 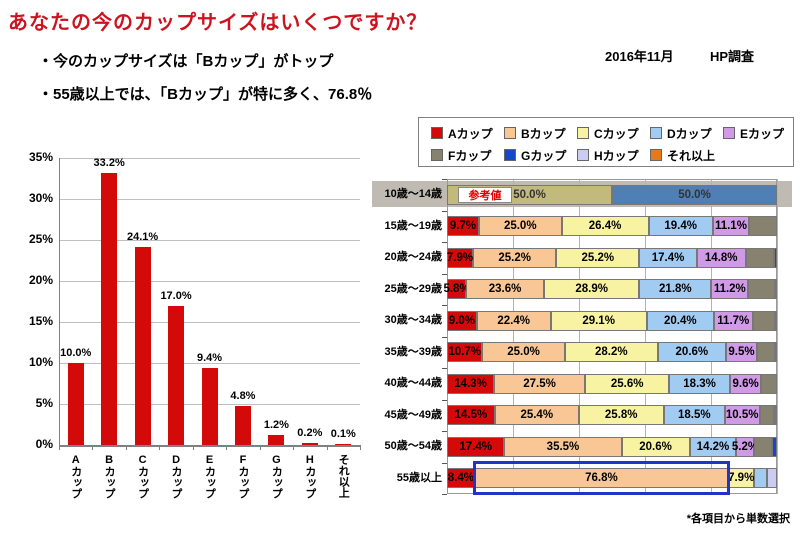 I want to click on bar-segment-B-cup: 25.0%, so click(x=523, y=352).